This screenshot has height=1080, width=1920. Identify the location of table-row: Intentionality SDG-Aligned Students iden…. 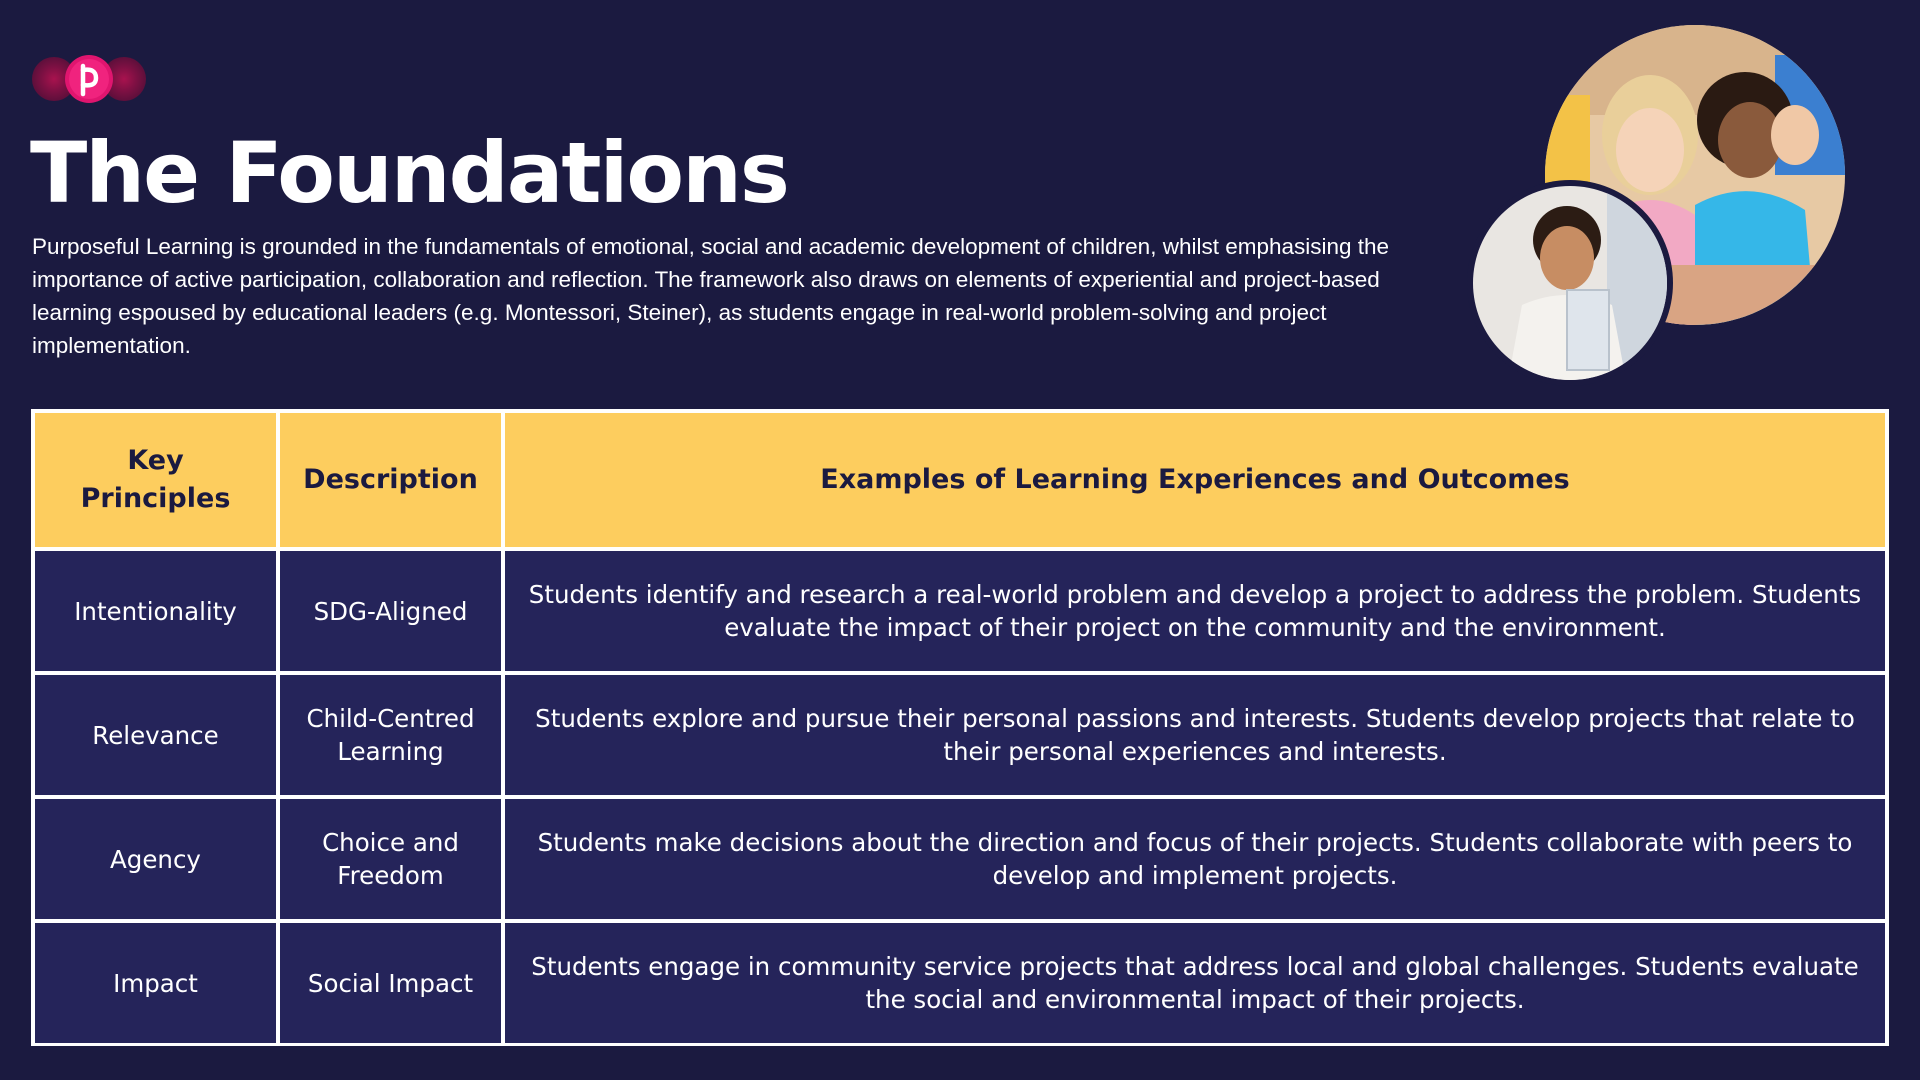
(960, 611).